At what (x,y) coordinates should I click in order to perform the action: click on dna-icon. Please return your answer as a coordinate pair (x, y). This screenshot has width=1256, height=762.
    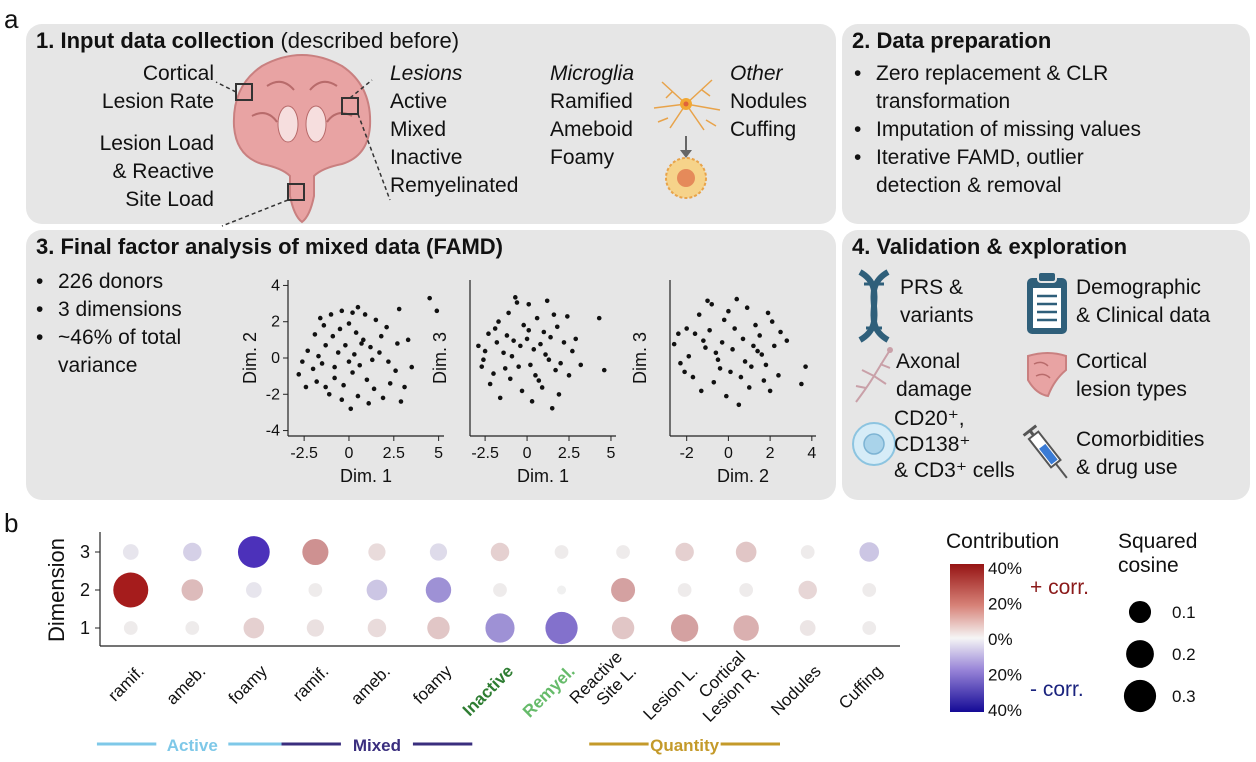
    Looking at the image, I should click on (874, 306).